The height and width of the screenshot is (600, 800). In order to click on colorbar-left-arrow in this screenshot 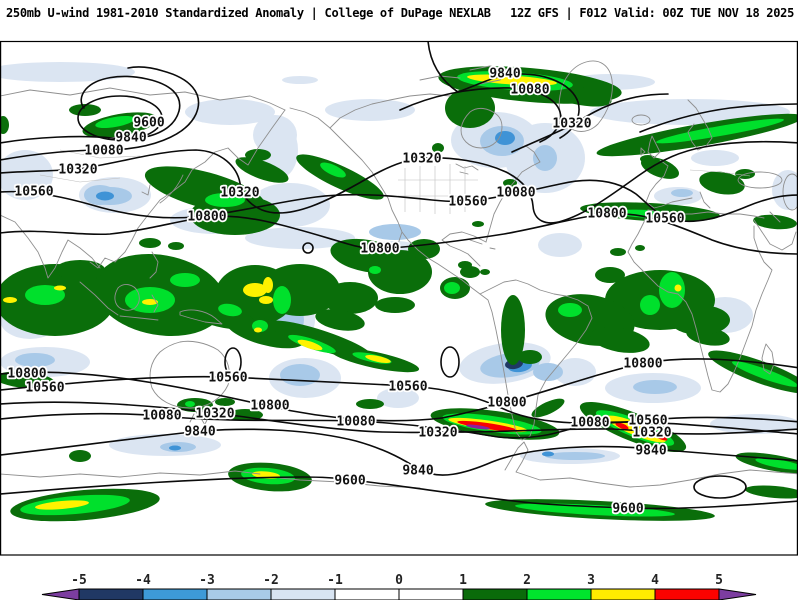, I will do `click(60, 594)`.